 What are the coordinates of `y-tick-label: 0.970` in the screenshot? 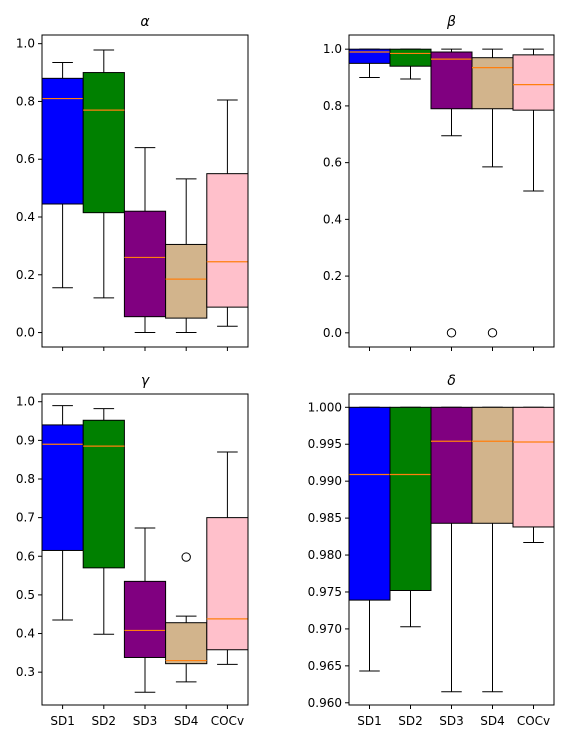 It's located at (325, 629).